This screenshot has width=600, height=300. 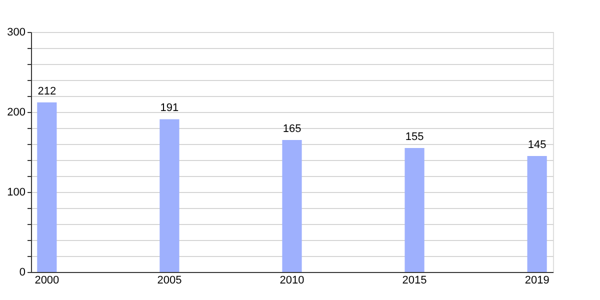 I want to click on data-label: 165, so click(x=292, y=129).